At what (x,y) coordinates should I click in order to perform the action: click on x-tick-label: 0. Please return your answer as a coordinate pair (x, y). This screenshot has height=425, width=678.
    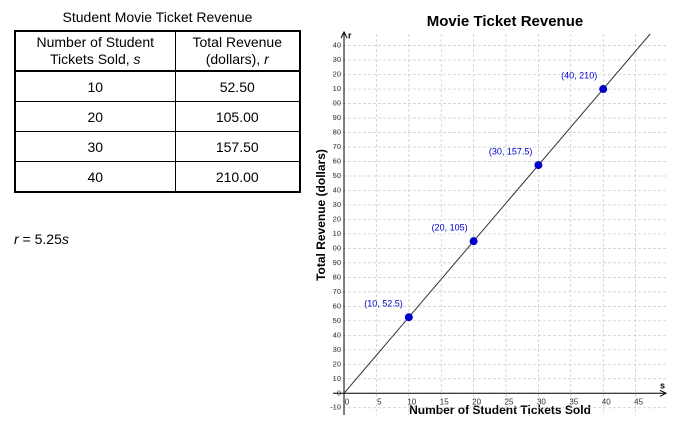
    Looking at the image, I should click on (347, 401).